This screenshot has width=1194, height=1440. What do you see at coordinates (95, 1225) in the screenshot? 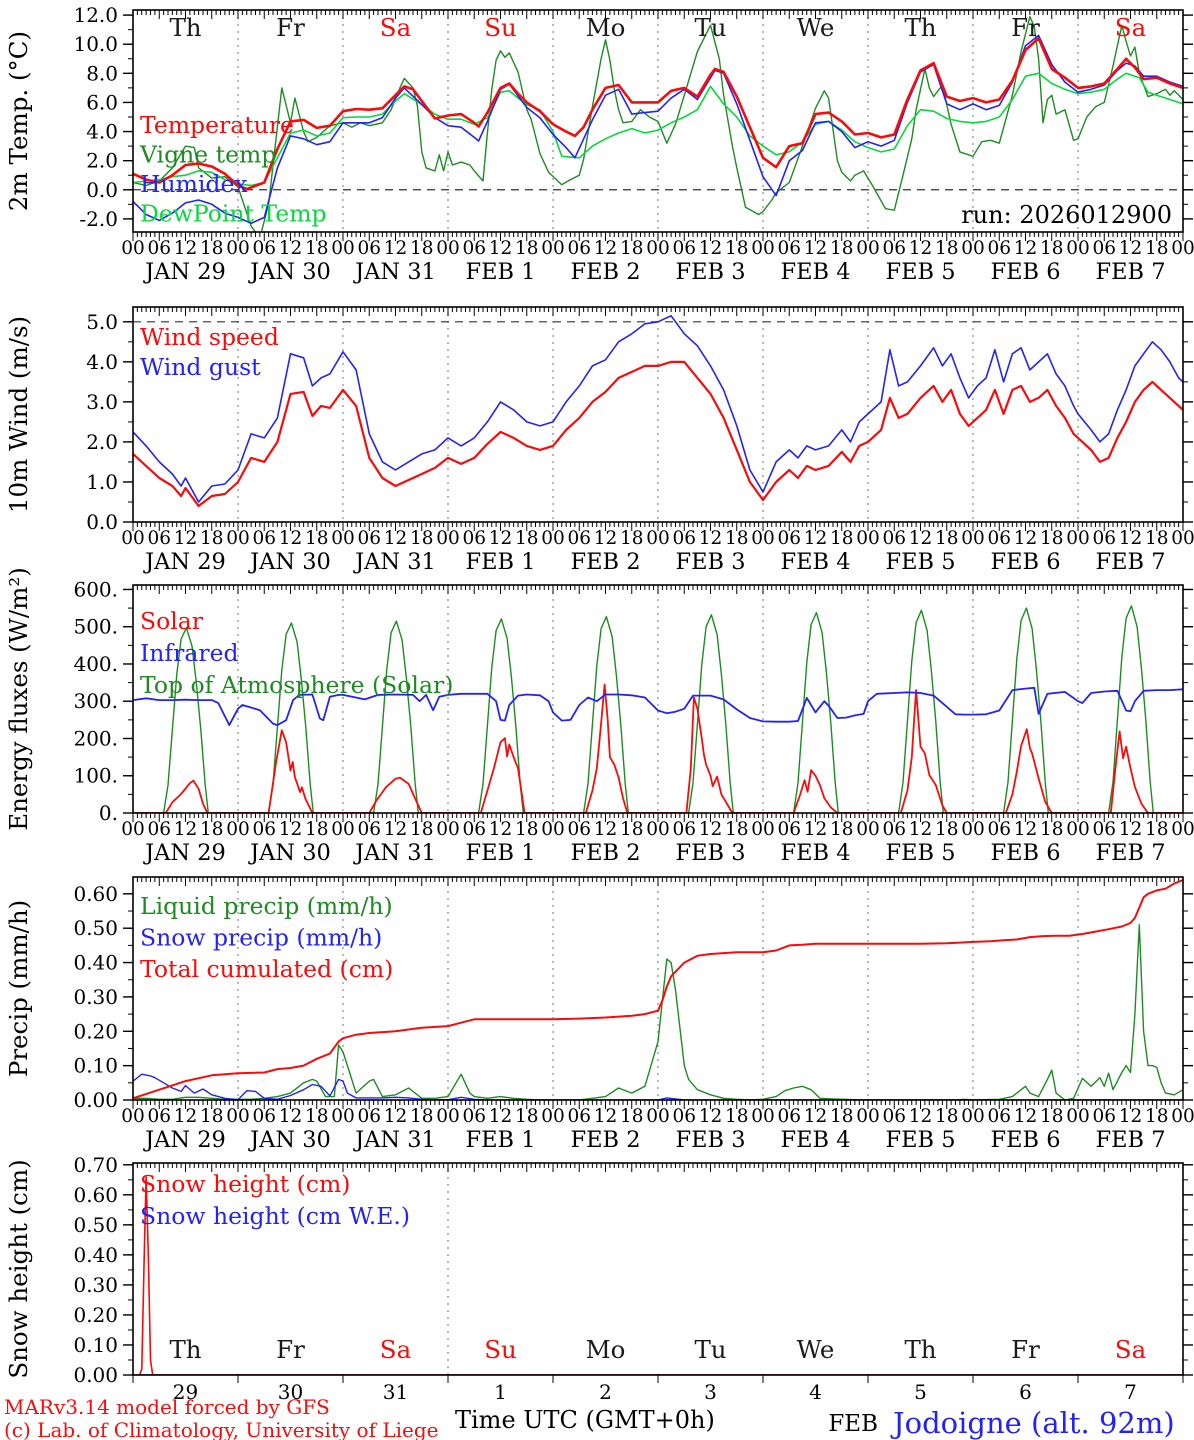
I see `y-tick-label: 0.50` at bounding box center [95, 1225].